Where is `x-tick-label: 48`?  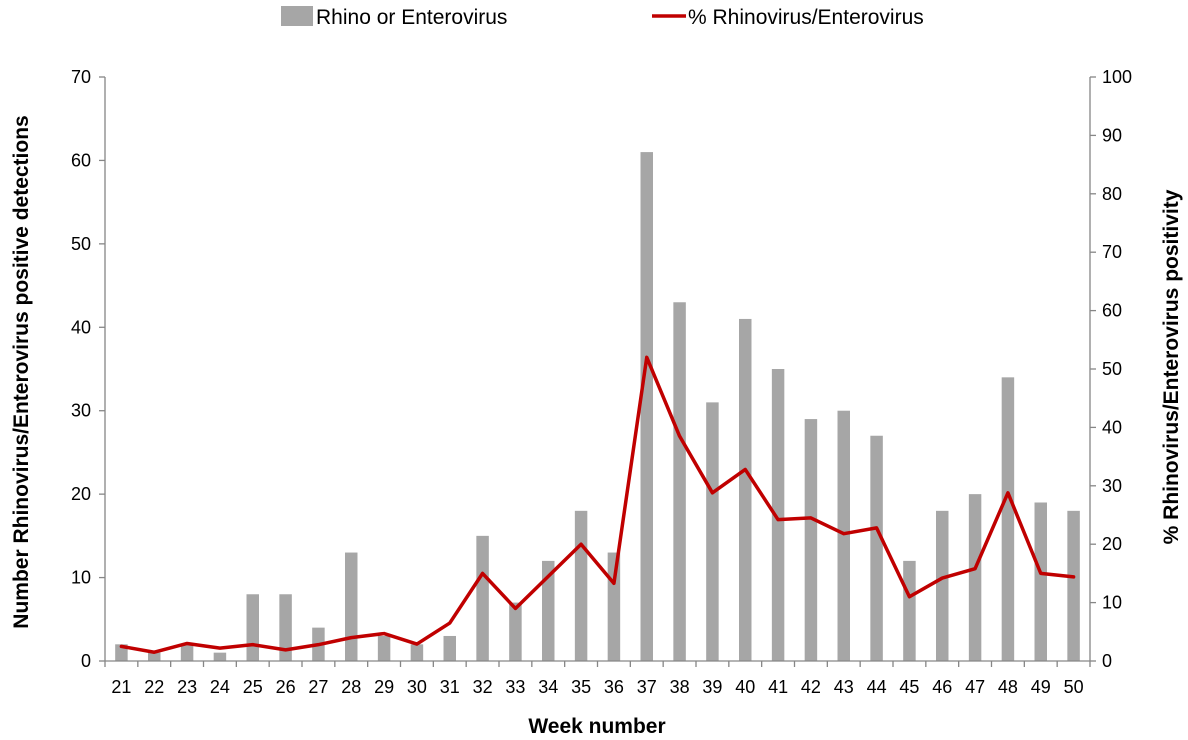 x-tick-label: 48 is located at coordinates (1008, 687).